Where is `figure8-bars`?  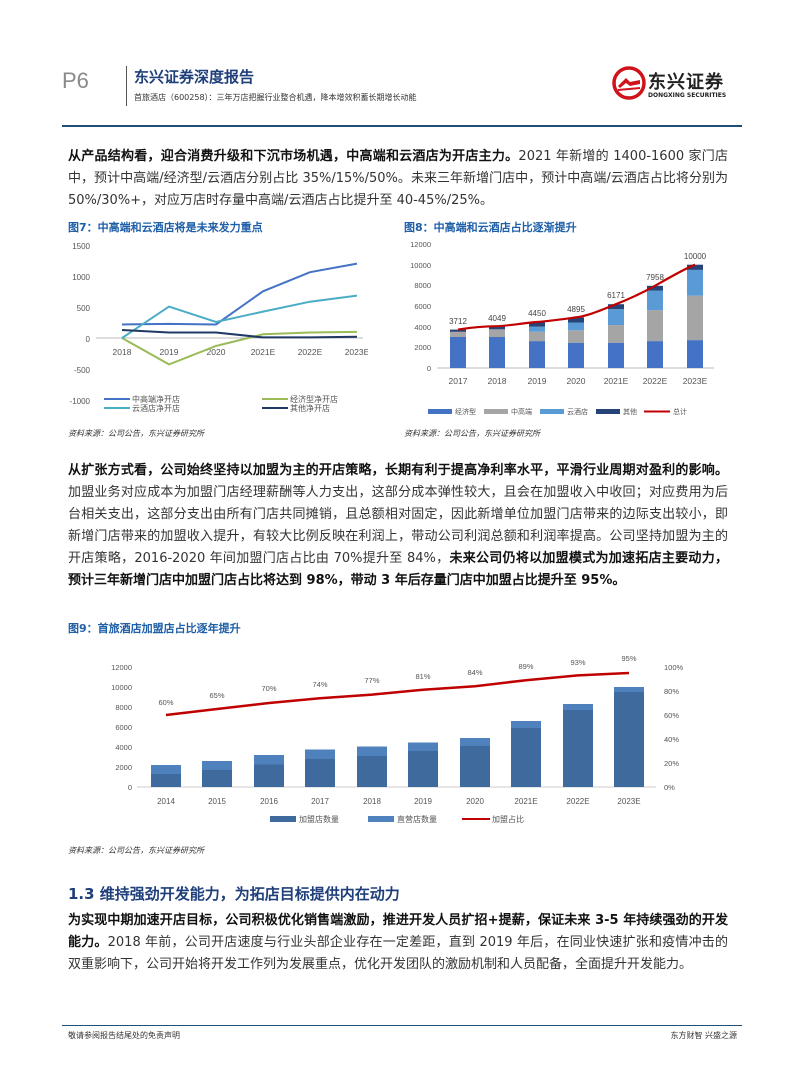 figure8-bars is located at coordinates (576, 316).